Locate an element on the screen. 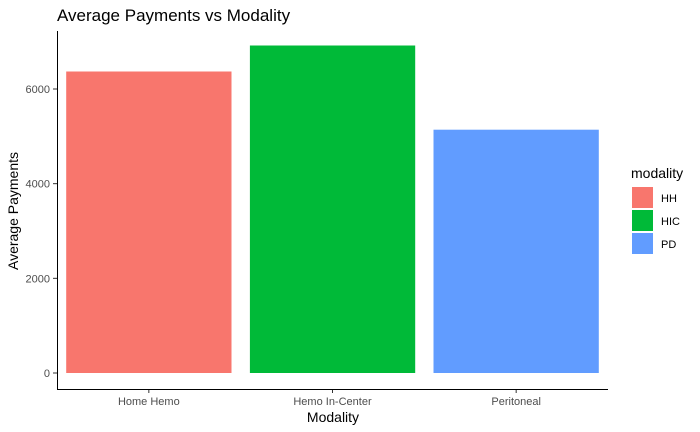 Image resolution: width=700 pixels, height=432 pixels. x-axis-title: Modality is located at coordinates (333, 417).